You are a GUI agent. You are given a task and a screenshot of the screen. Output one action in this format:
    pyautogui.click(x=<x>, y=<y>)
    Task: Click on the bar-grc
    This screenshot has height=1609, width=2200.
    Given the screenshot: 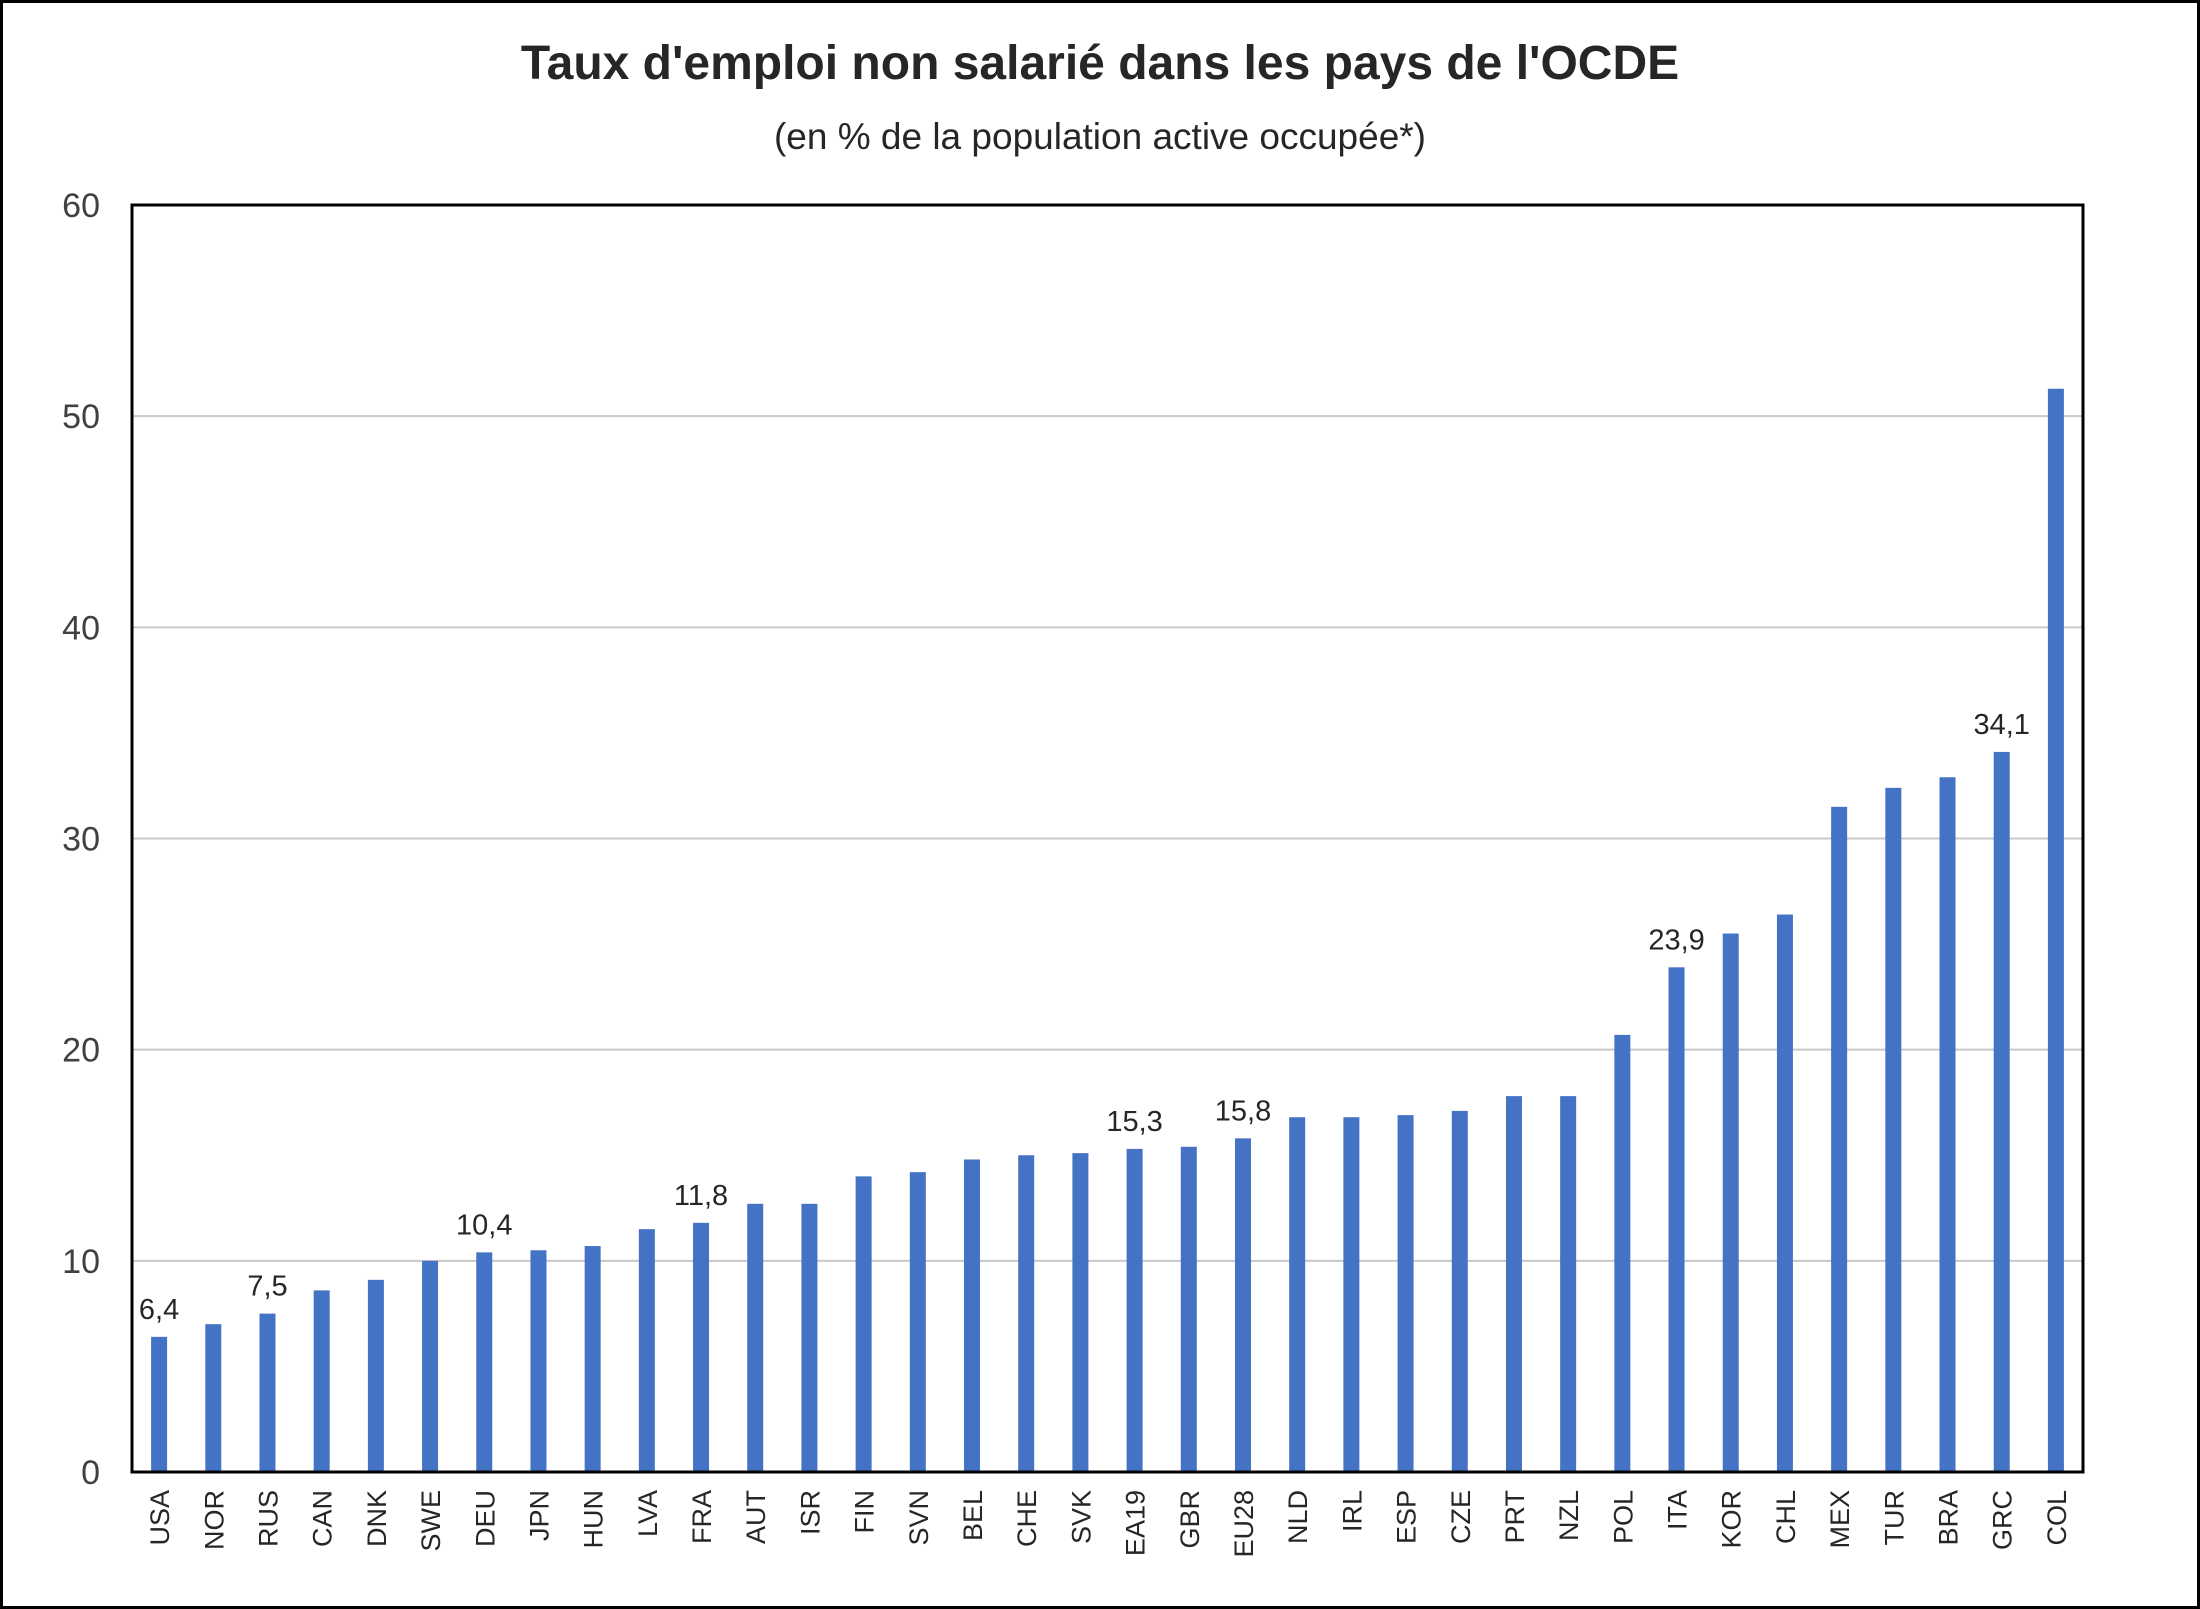 What is the action you would take?
    pyautogui.click(x=2001, y=1111)
    